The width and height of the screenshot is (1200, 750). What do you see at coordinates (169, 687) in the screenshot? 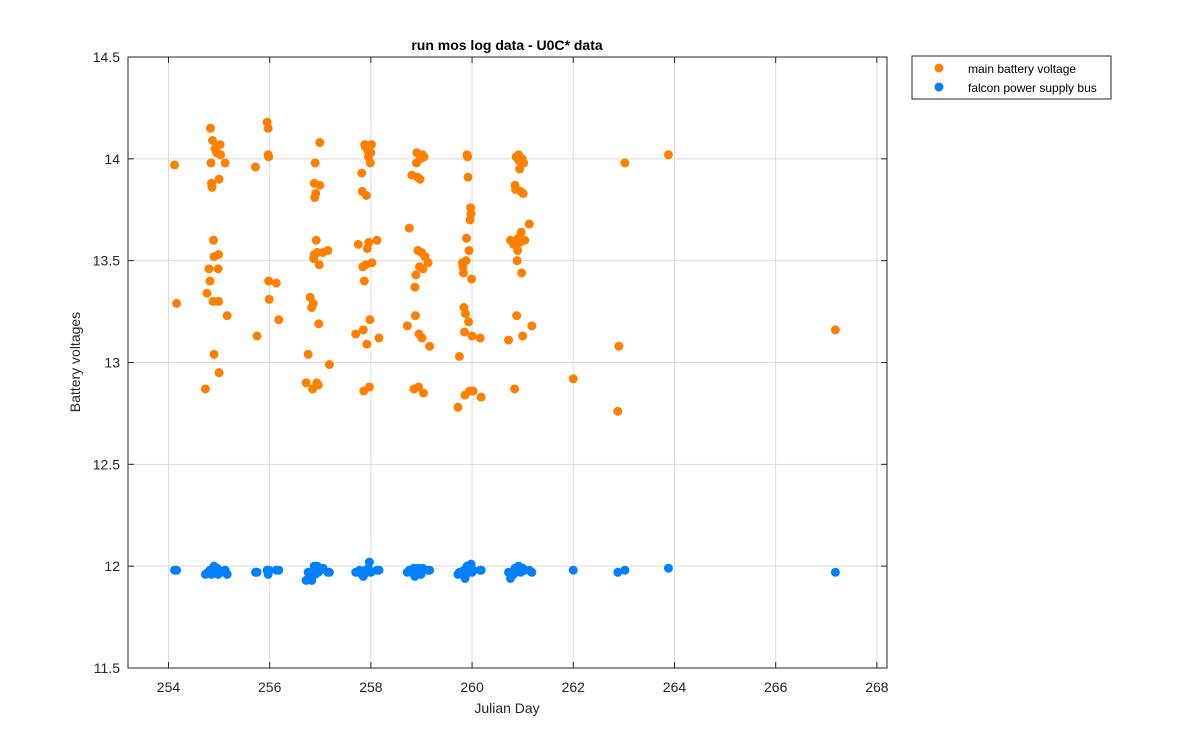
I see `x-tick-label: 254` at bounding box center [169, 687].